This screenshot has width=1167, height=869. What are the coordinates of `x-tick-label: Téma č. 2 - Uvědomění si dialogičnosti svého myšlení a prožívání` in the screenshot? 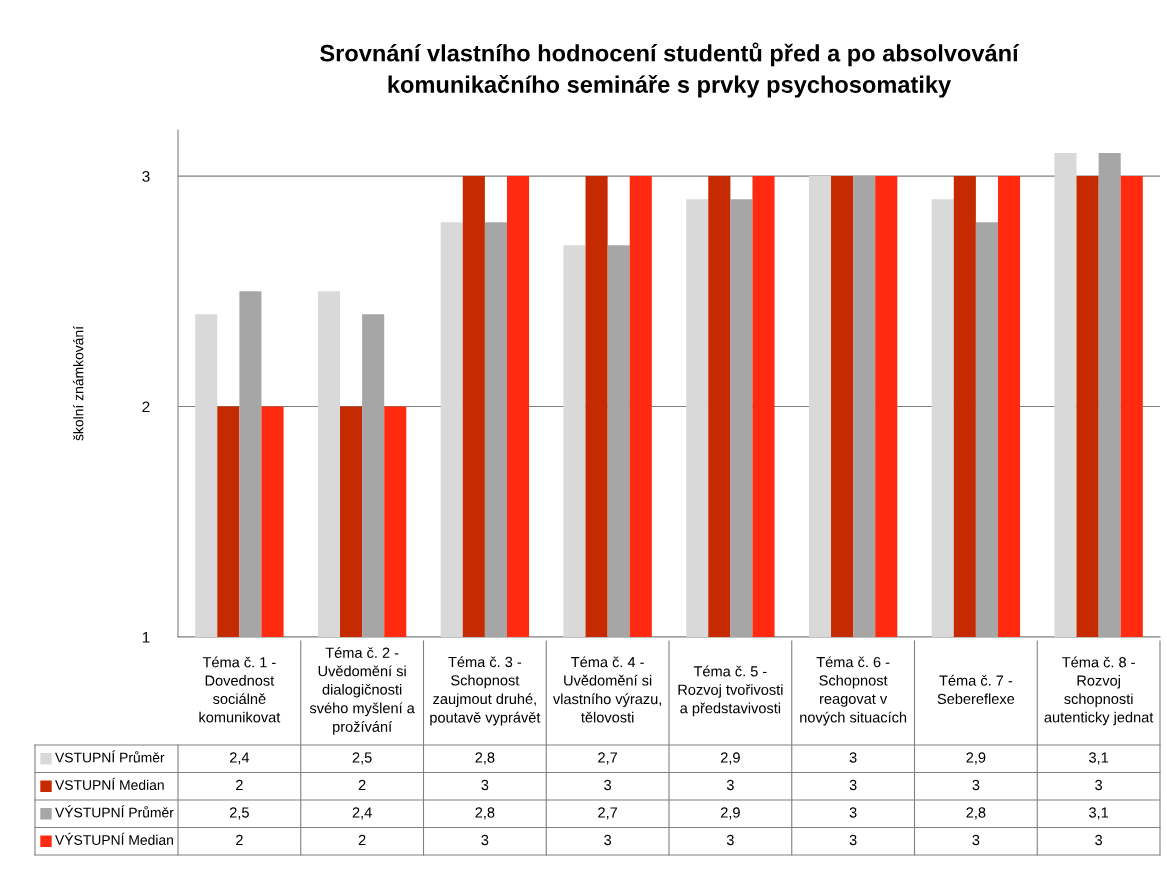 It's located at (362, 691).